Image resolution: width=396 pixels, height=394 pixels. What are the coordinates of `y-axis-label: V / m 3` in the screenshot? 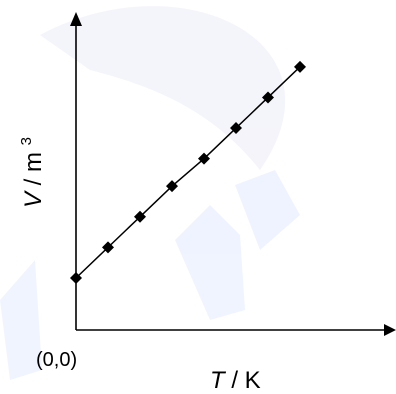 It's located at (32, 172).